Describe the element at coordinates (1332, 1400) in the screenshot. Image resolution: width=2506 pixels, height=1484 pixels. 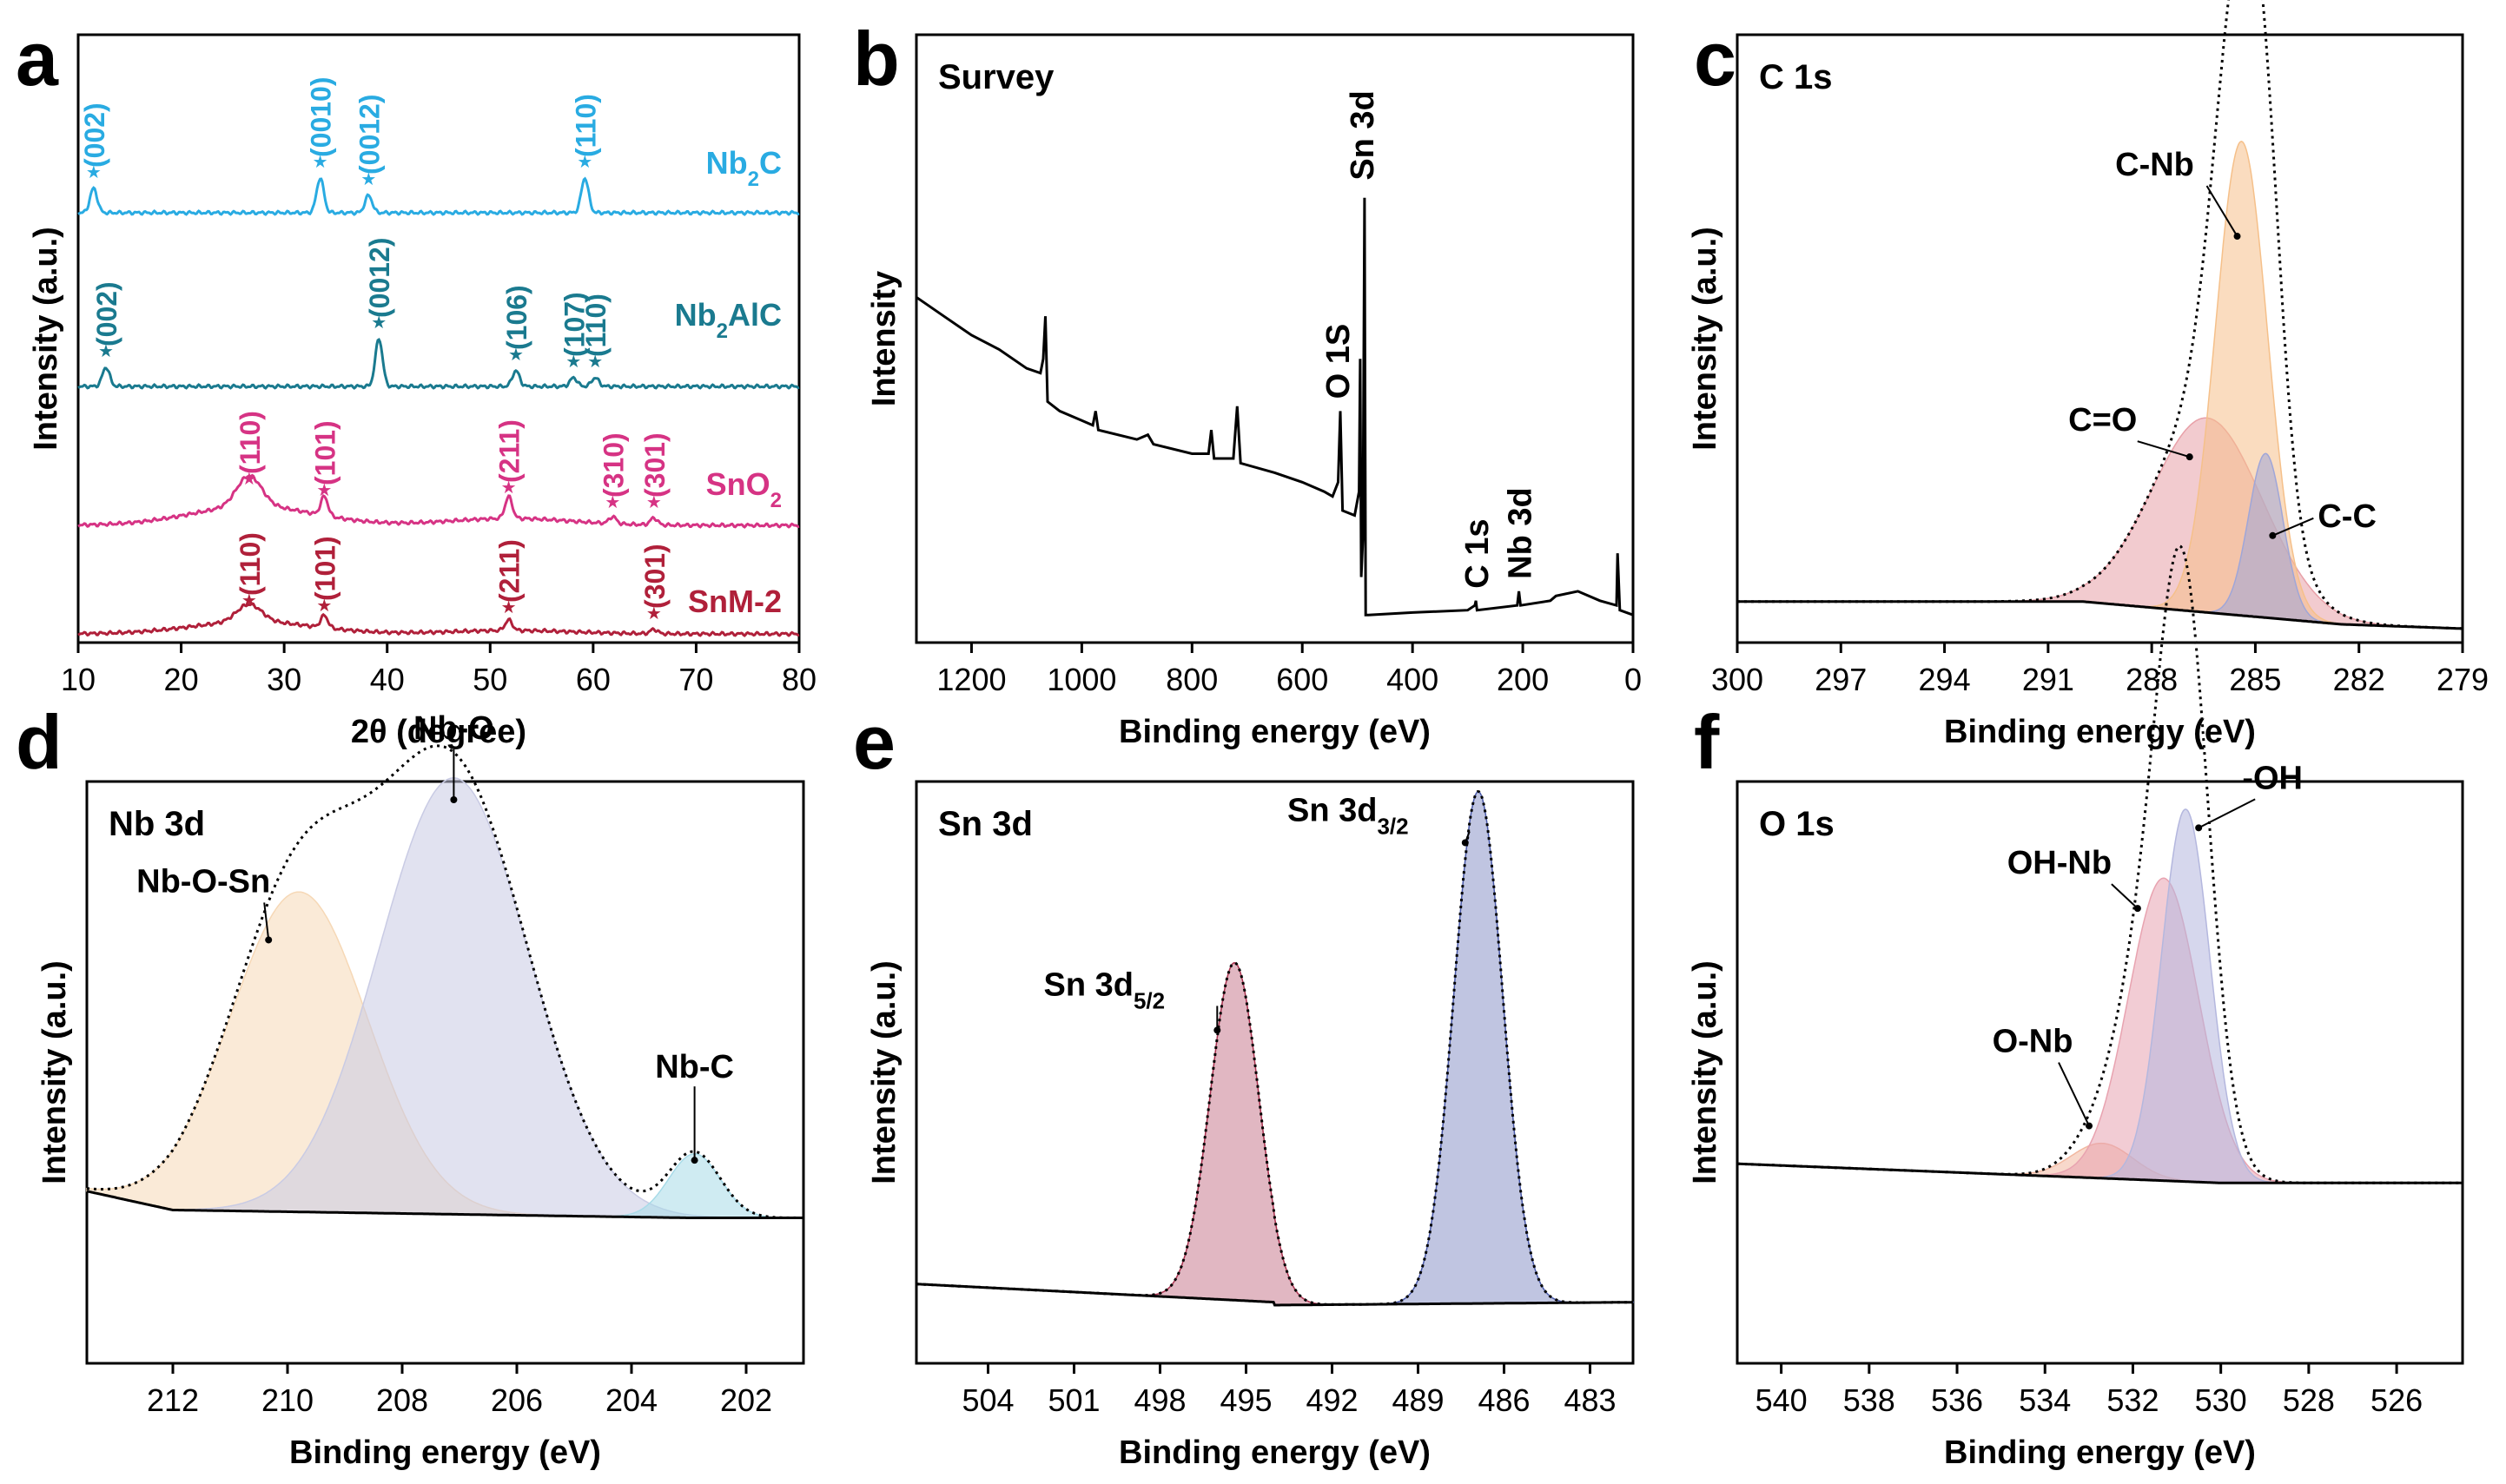
I see `x-tick-label: 492` at that location.